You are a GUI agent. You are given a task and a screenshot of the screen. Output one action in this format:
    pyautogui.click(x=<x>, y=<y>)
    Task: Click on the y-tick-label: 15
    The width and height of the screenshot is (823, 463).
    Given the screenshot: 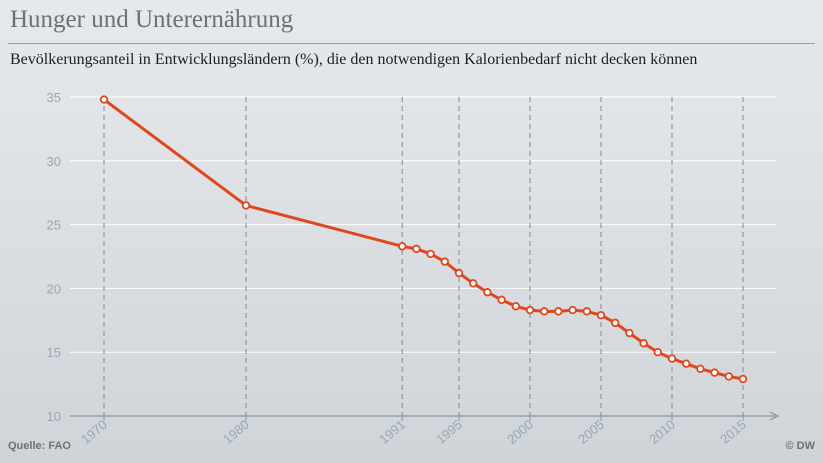 What is the action you would take?
    pyautogui.click(x=54, y=352)
    